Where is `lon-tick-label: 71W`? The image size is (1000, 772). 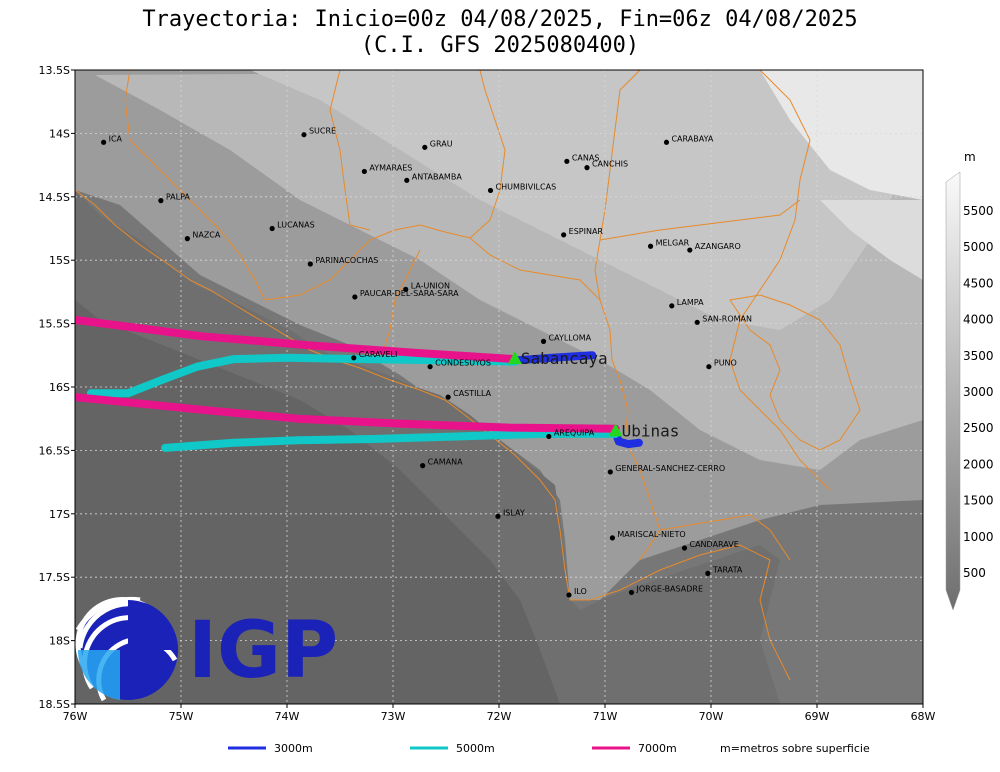
lon-tick-label: 71W is located at coordinates (605, 716).